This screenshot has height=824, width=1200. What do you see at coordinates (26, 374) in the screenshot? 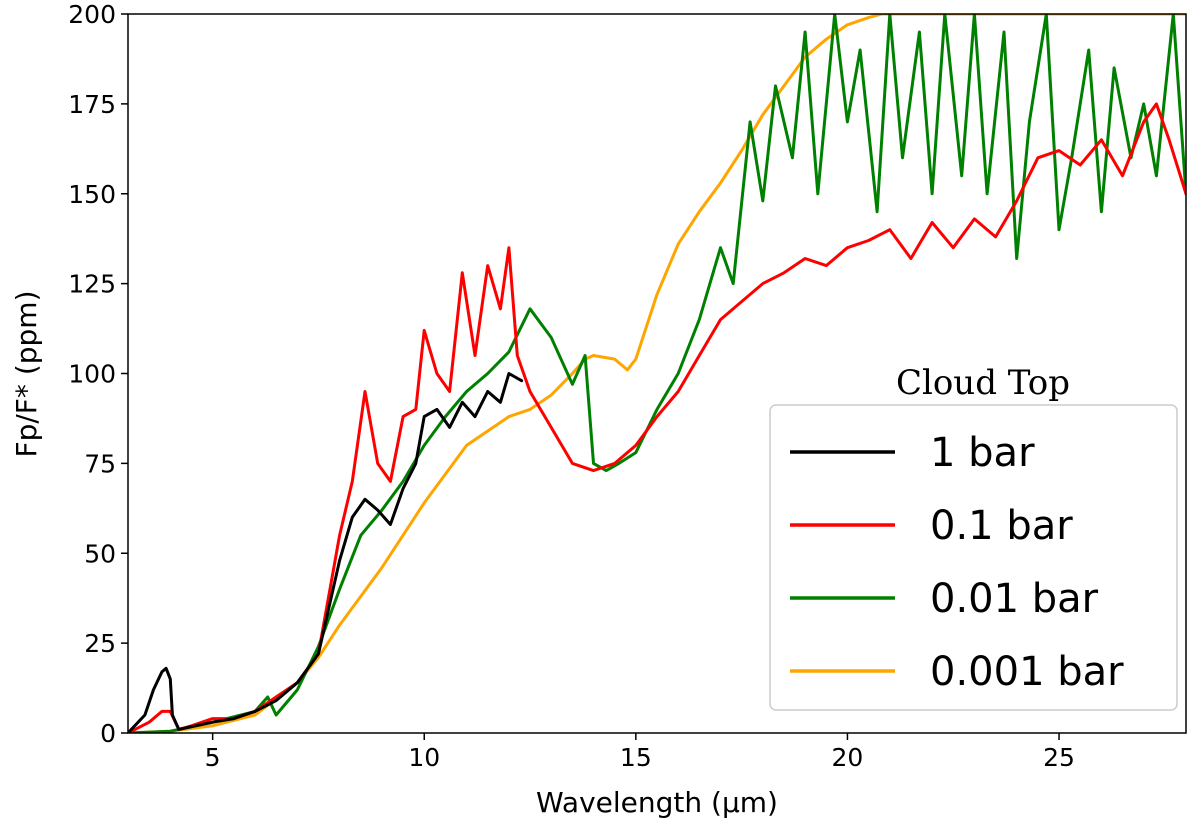
I see `y-axis-label: Fp/F* (ppm)` at bounding box center [26, 374].